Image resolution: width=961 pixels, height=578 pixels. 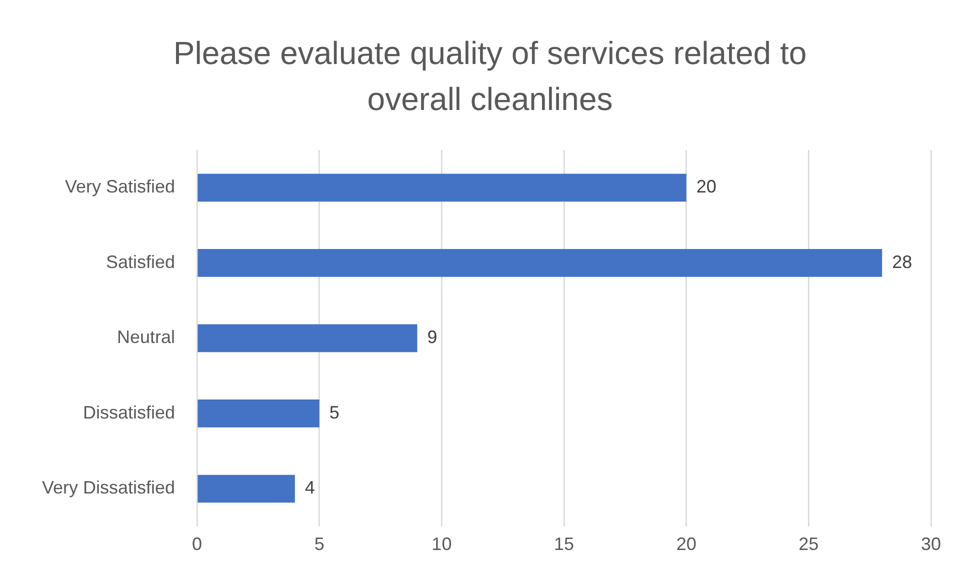 What do you see at coordinates (146, 337) in the screenshot?
I see `y-tick-label: Neutral` at bounding box center [146, 337].